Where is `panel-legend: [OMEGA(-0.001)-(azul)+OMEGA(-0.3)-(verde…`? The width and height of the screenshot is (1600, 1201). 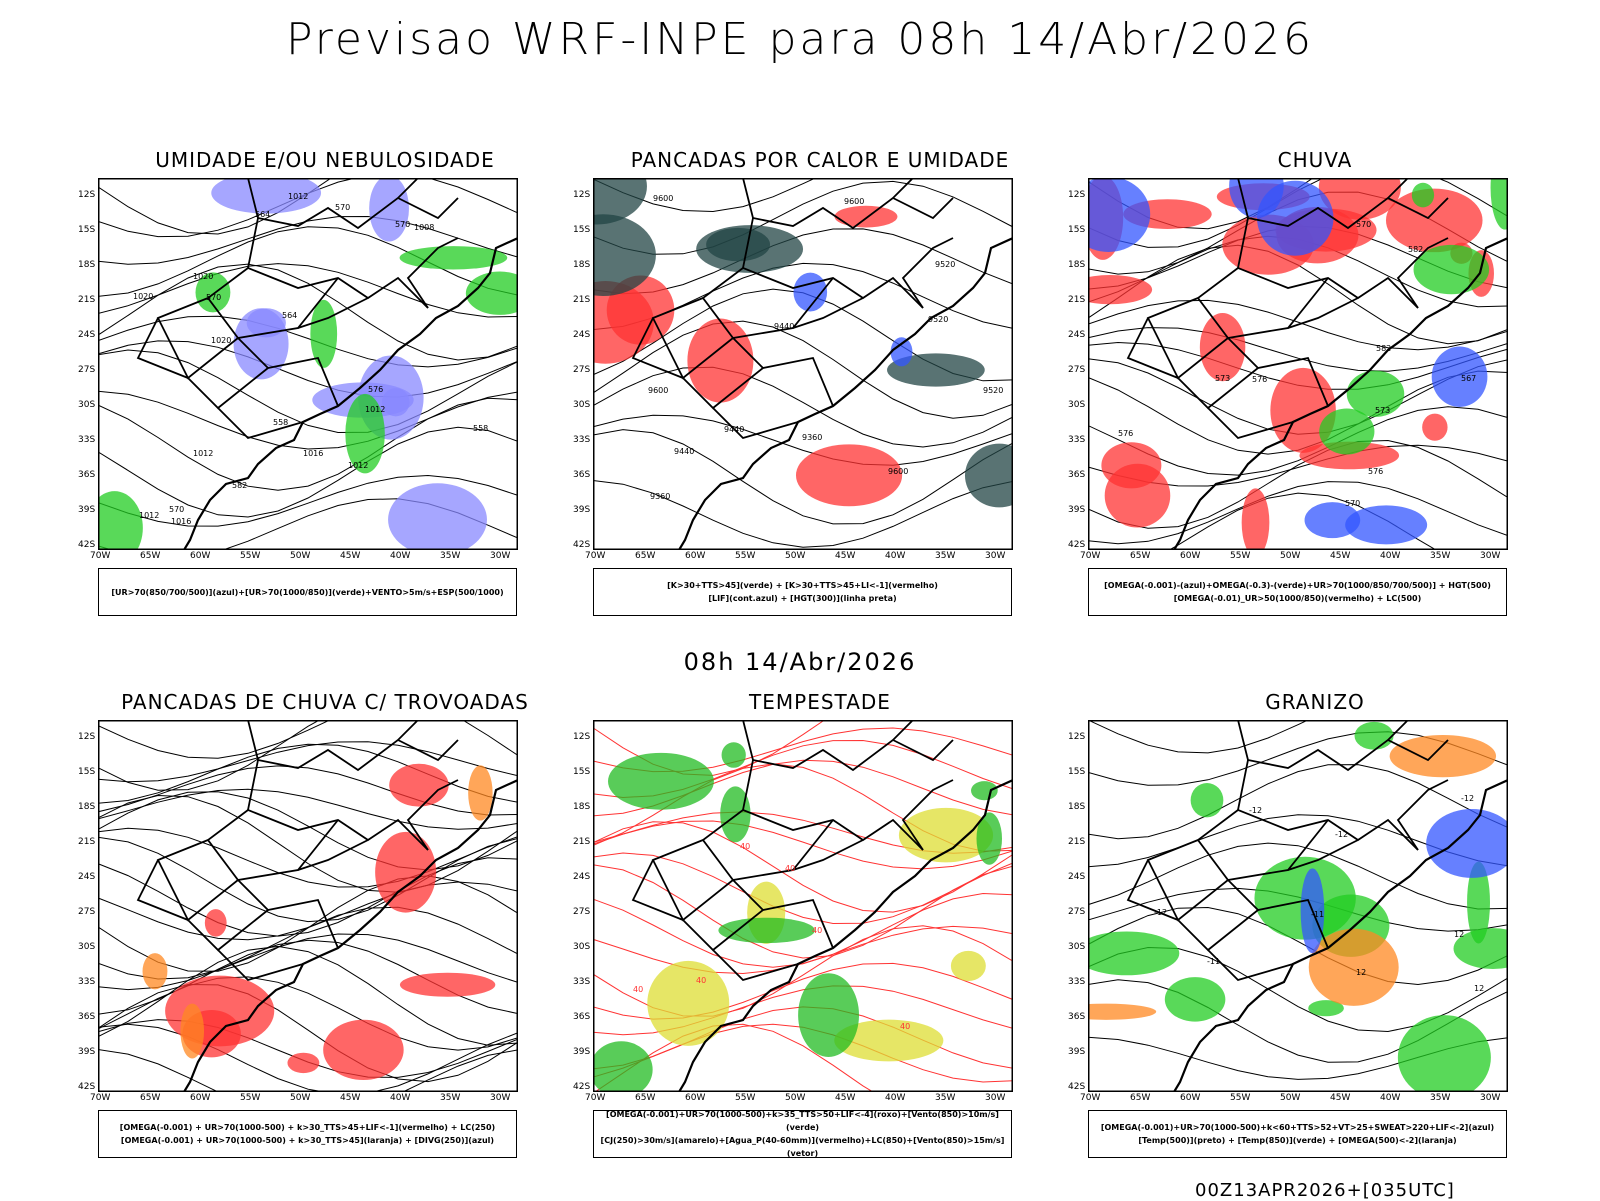 panel-legend: [OMEGA(-0.001)-(azul)+OMEGA(-0.3)-(verde… is located at coordinates (1297, 592).